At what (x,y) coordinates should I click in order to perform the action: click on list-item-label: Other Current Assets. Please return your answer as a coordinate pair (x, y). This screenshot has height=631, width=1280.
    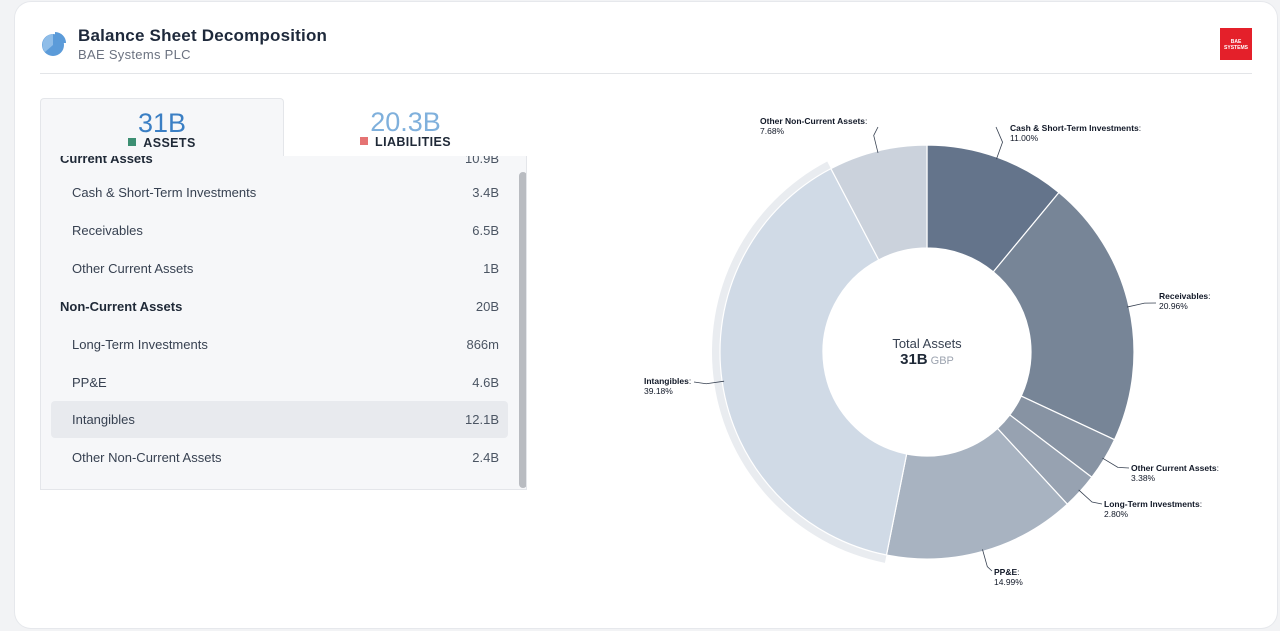
    Looking at the image, I should click on (133, 268).